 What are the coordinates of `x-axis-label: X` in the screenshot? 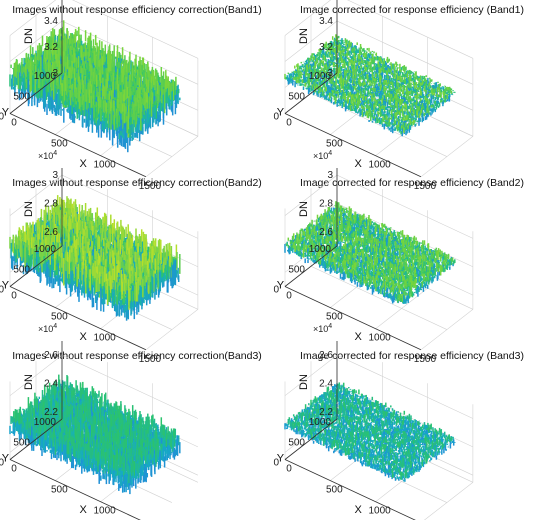 It's located at (83, 164).